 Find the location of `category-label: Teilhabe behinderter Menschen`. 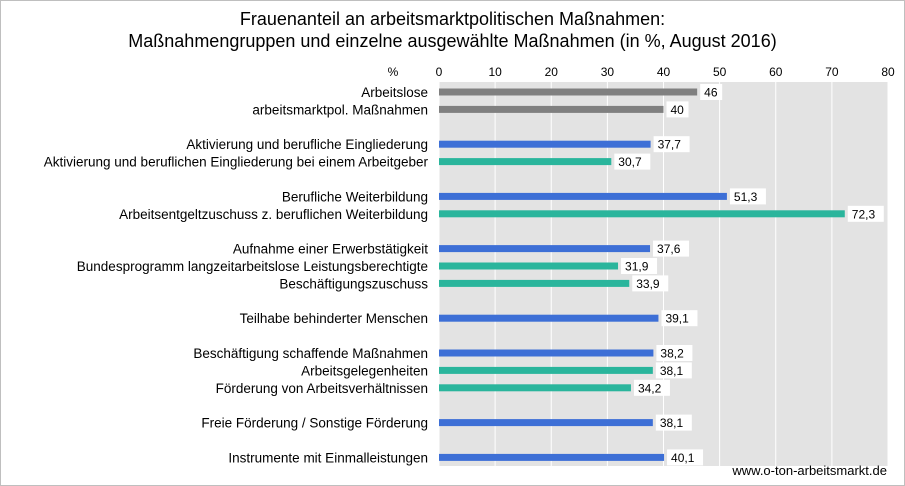

category-label: Teilhabe behinderter Menschen is located at coordinates (334, 318).